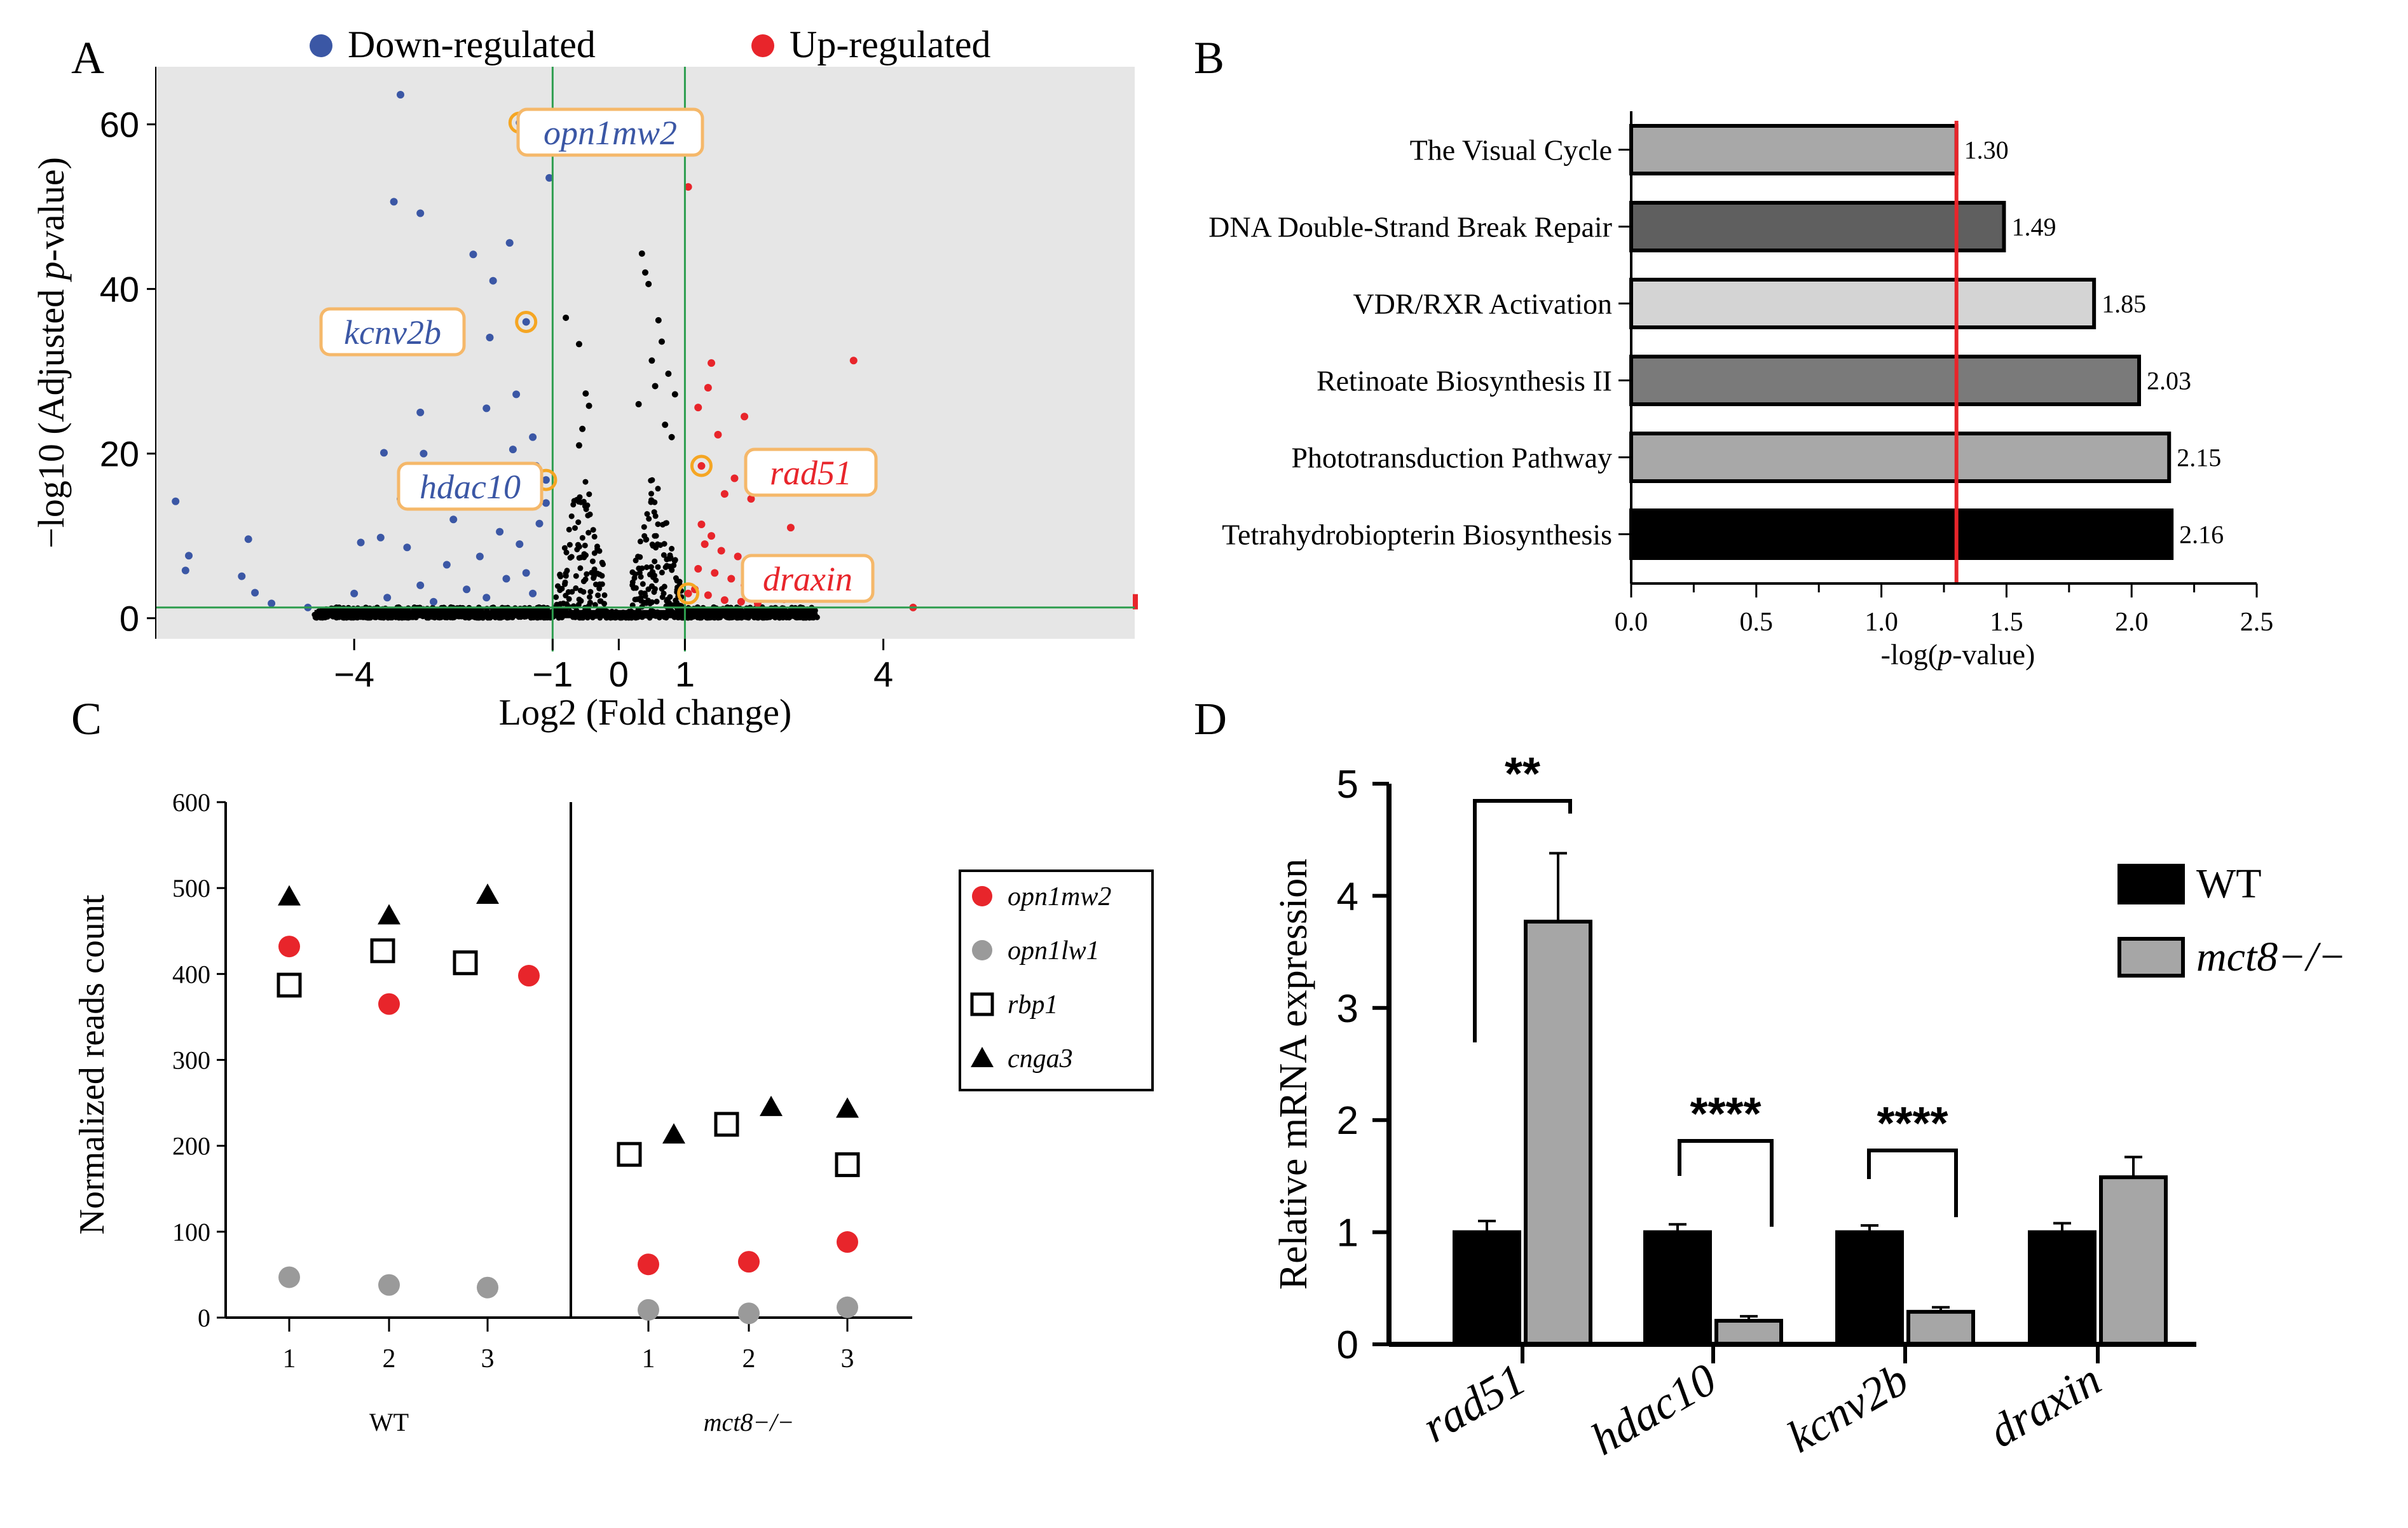 Image resolution: width=2408 pixels, height=1528 pixels. Describe the element at coordinates (546, 480) in the screenshot. I see `highlight-dot-hdac10` at that location.